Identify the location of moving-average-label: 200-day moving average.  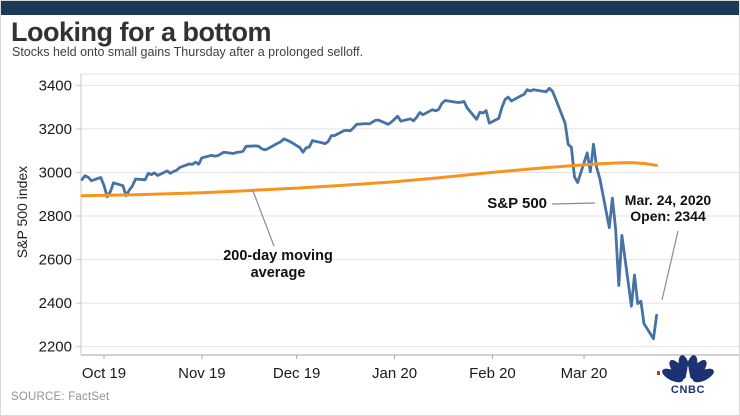
(278, 264).